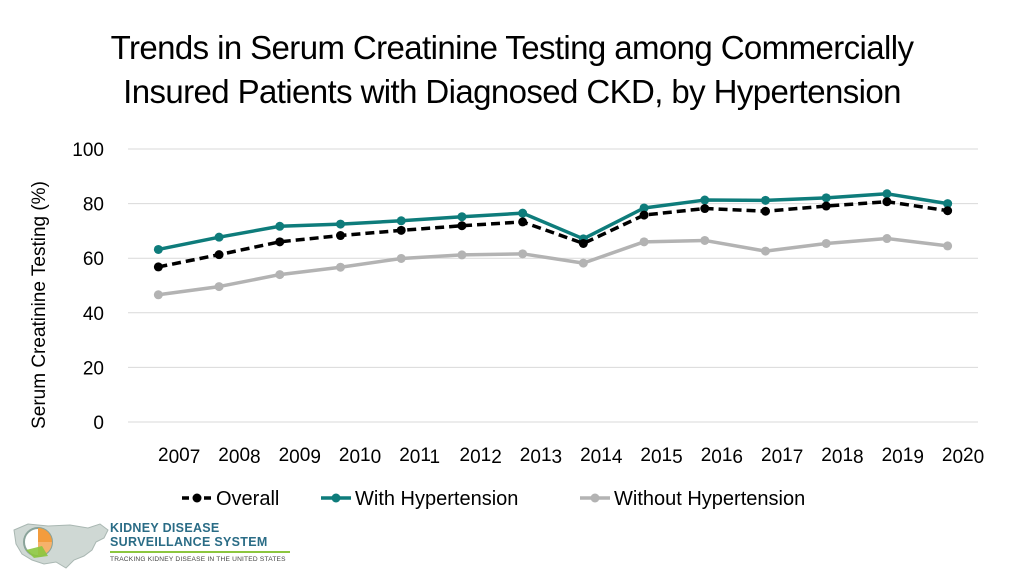  What do you see at coordinates (165, 528) in the screenshot?
I see `logo-line-1: KIDNEY DISEASE` at bounding box center [165, 528].